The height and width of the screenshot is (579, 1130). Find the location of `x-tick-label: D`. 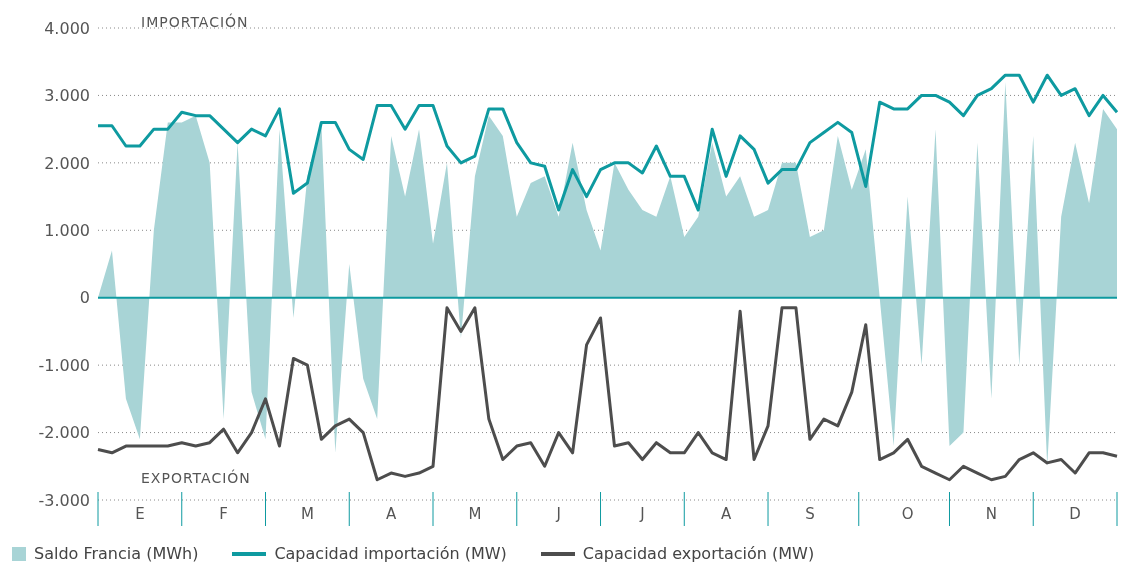

x-tick-label: D is located at coordinates (1075, 513).